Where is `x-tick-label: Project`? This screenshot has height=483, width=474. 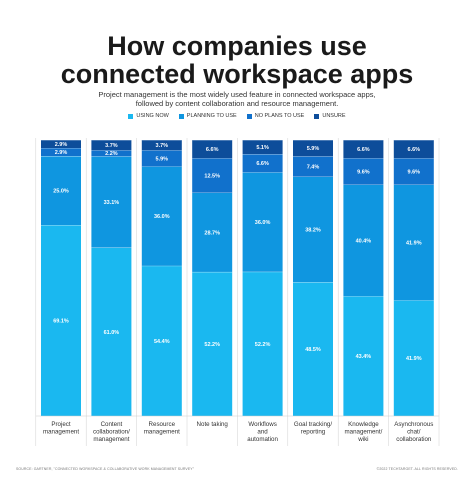 x-tick-label: Project is located at coordinates (61, 424).